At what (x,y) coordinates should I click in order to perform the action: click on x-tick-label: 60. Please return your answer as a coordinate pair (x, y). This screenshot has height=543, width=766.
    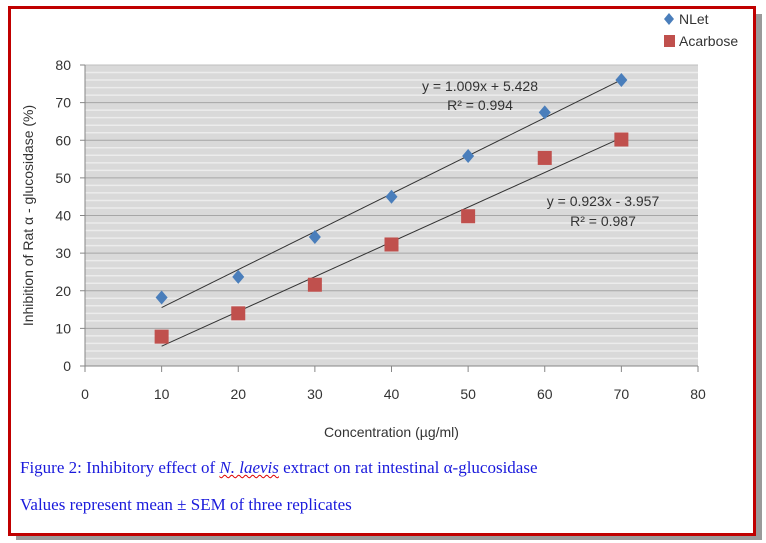
    Looking at the image, I should click on (545, 394).